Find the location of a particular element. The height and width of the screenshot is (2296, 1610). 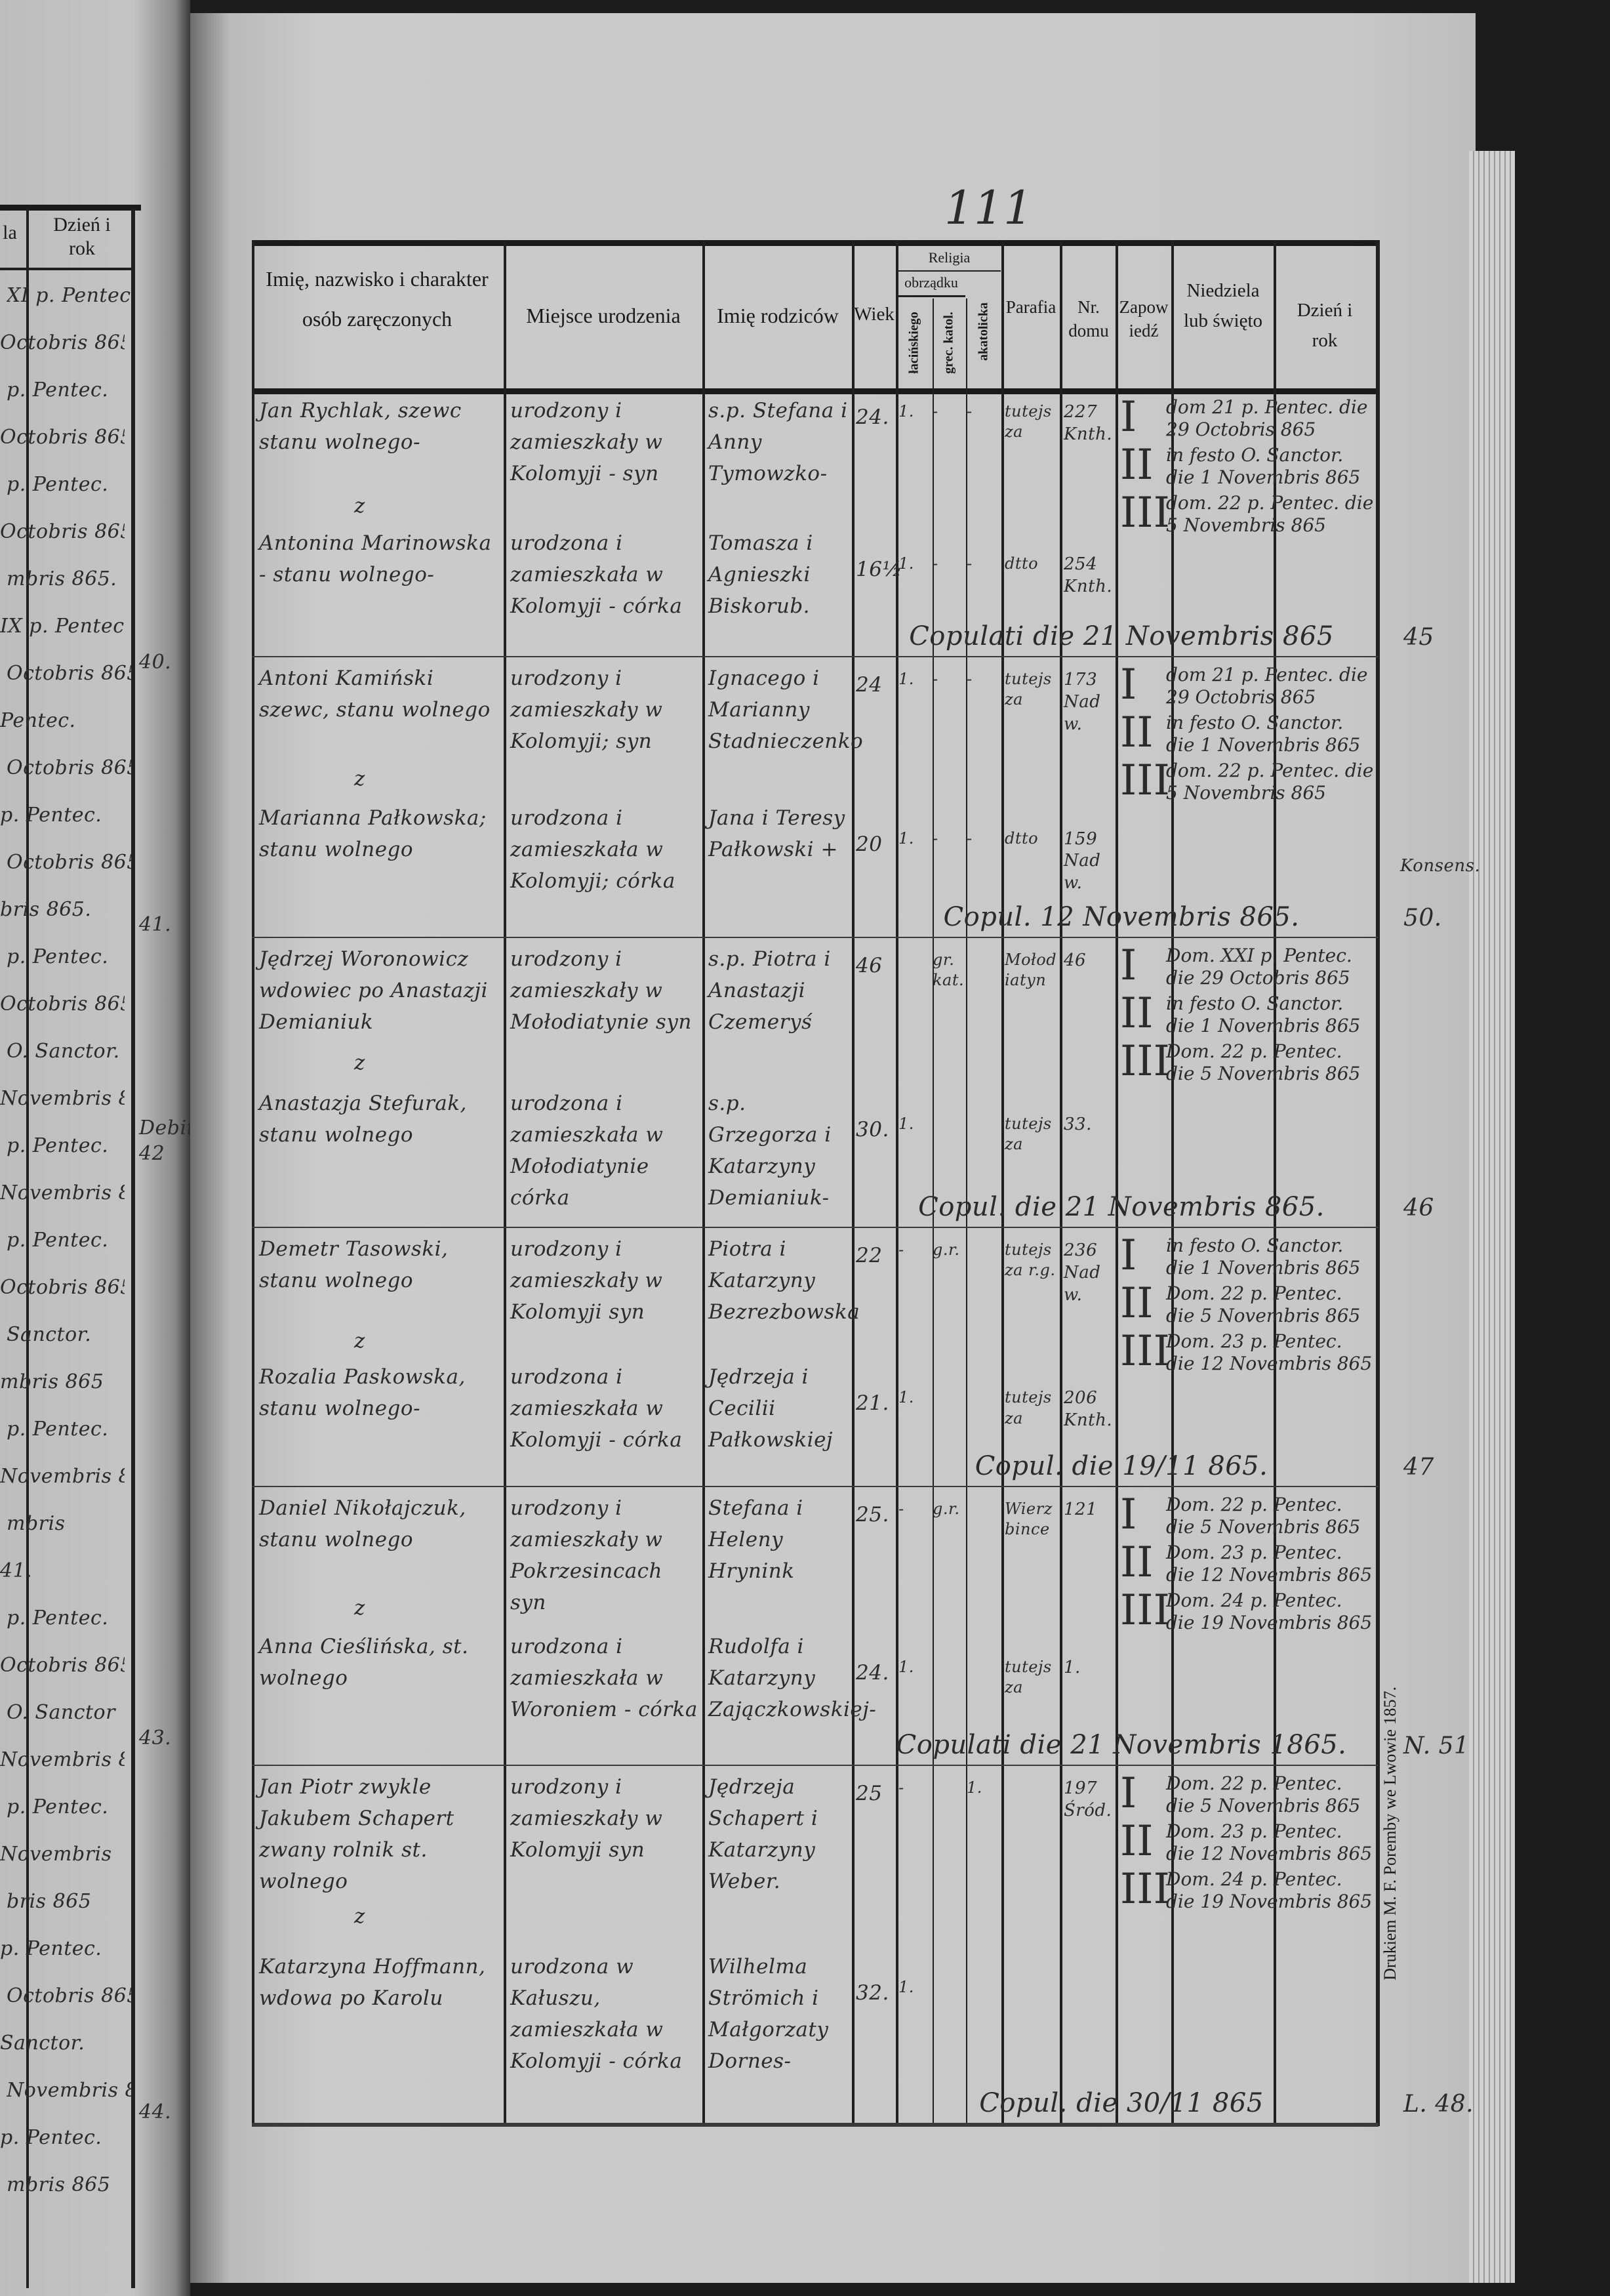

bride-name: Katarzyna Hoffmann, wdowa po Karolu is located at coordinates (372, 1982).